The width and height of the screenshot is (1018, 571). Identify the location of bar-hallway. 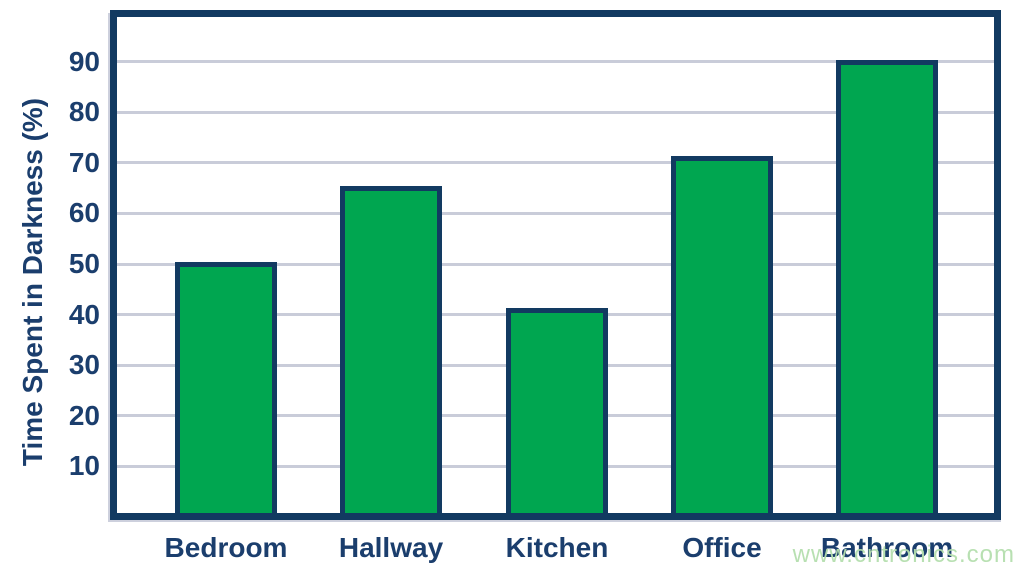
(391, 349).